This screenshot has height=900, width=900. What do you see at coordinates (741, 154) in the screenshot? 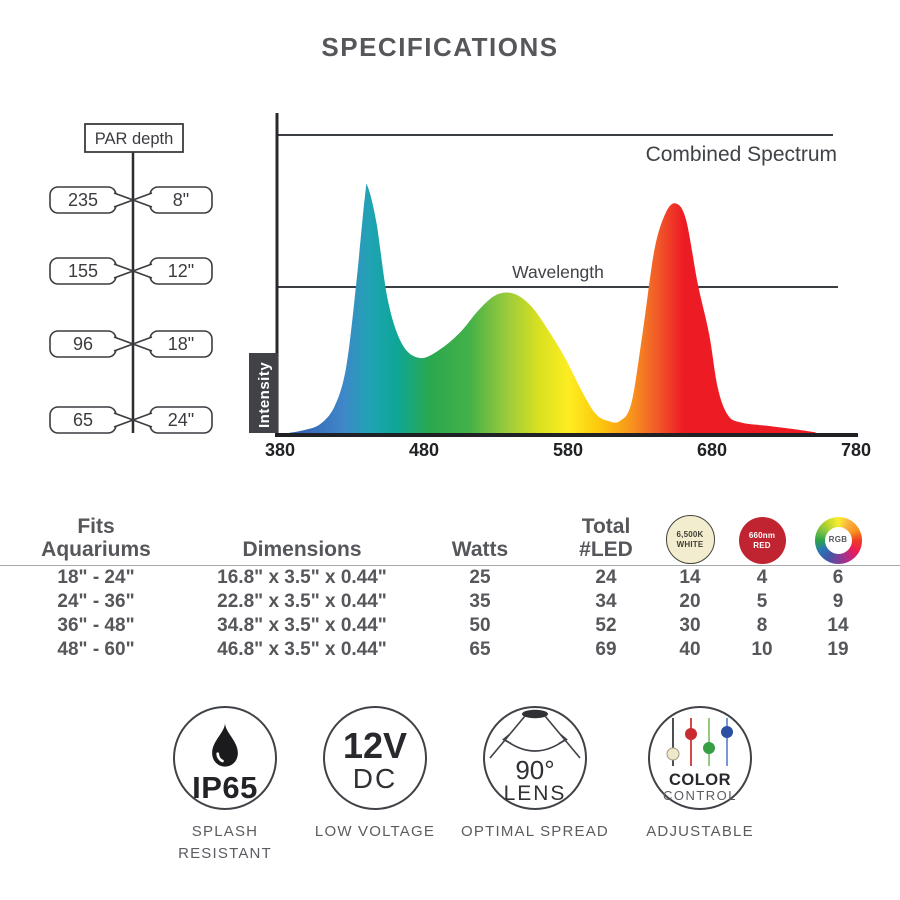
I see `chart-title: Combined Spectrum` at bounding box center [741, 154].